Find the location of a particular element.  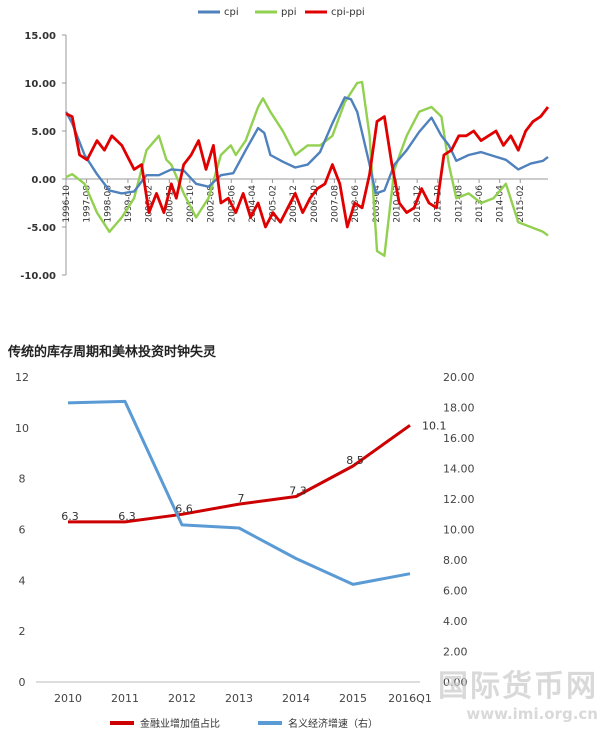

y-tick-label: -10.00 is located at coordinates (38, 276).